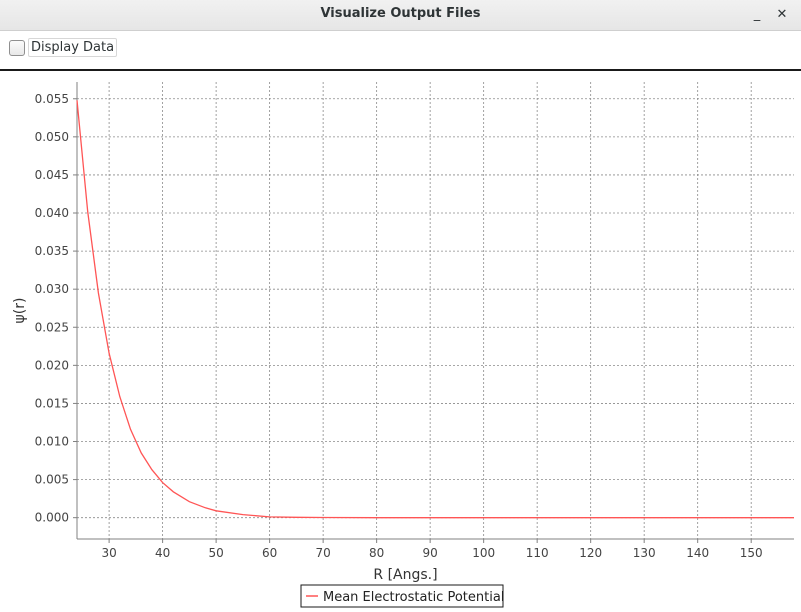 Image resolution: width=801 pixels, height=612 pixels. I want to click on y-tick-label: 0.005, so click(52, 480).